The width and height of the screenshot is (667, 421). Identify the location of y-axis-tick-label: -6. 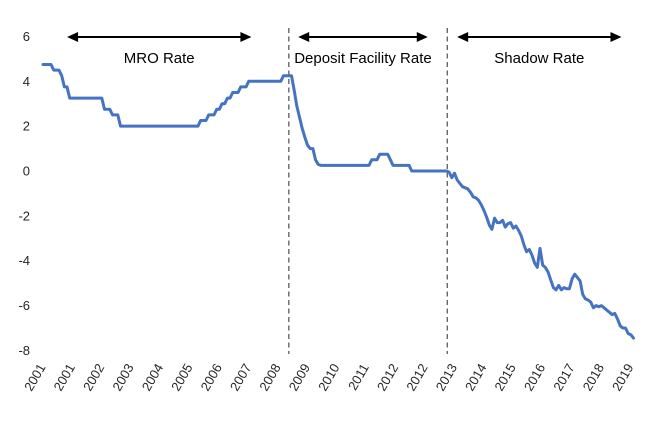
(24, 305).